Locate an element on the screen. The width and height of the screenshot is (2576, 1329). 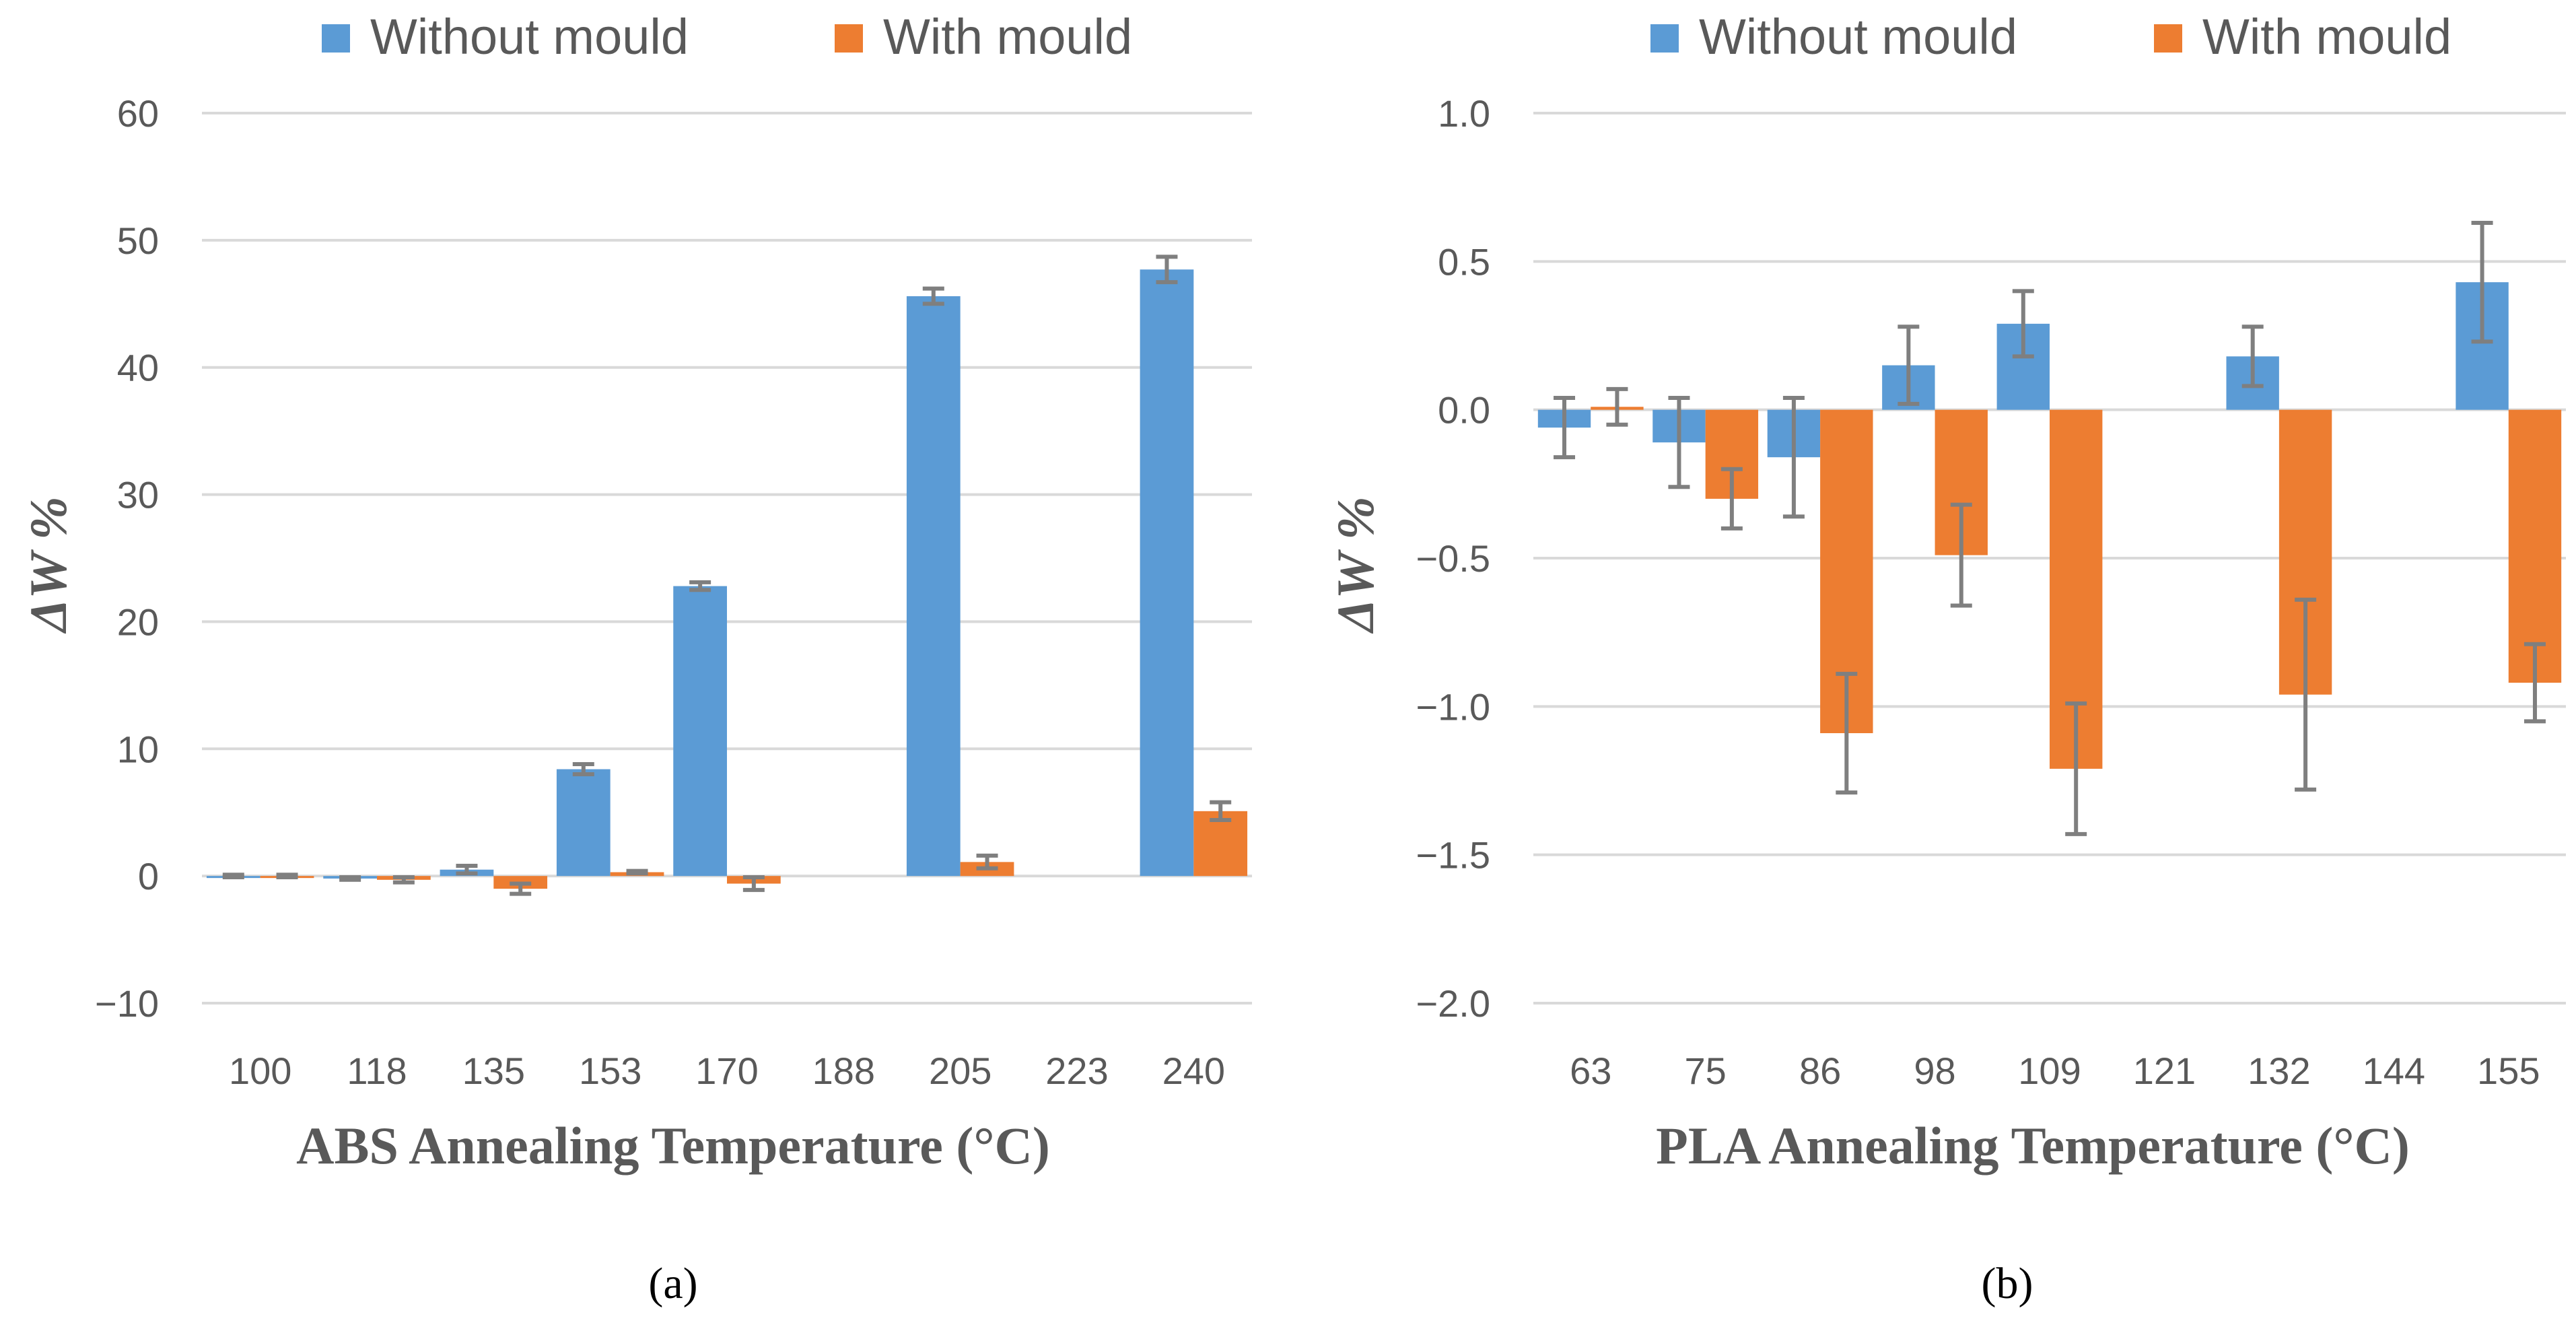
y-tick-label: 0.5 is located at coordinates (1464, 261).